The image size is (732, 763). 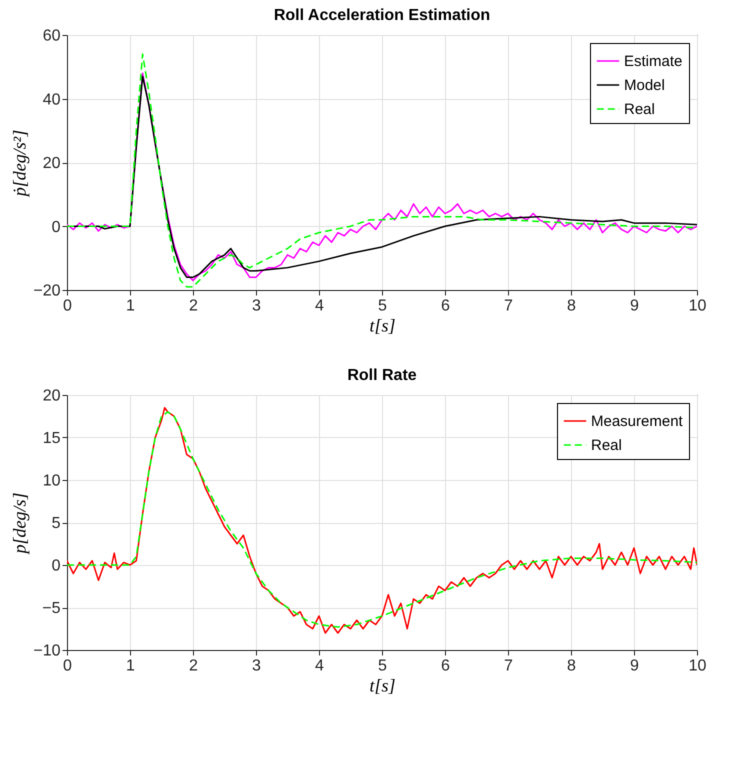 What do you see at coordinates (51, 36) in the screenshot?
I see `y-tick-label: 60` at bounding box center [51, 36].